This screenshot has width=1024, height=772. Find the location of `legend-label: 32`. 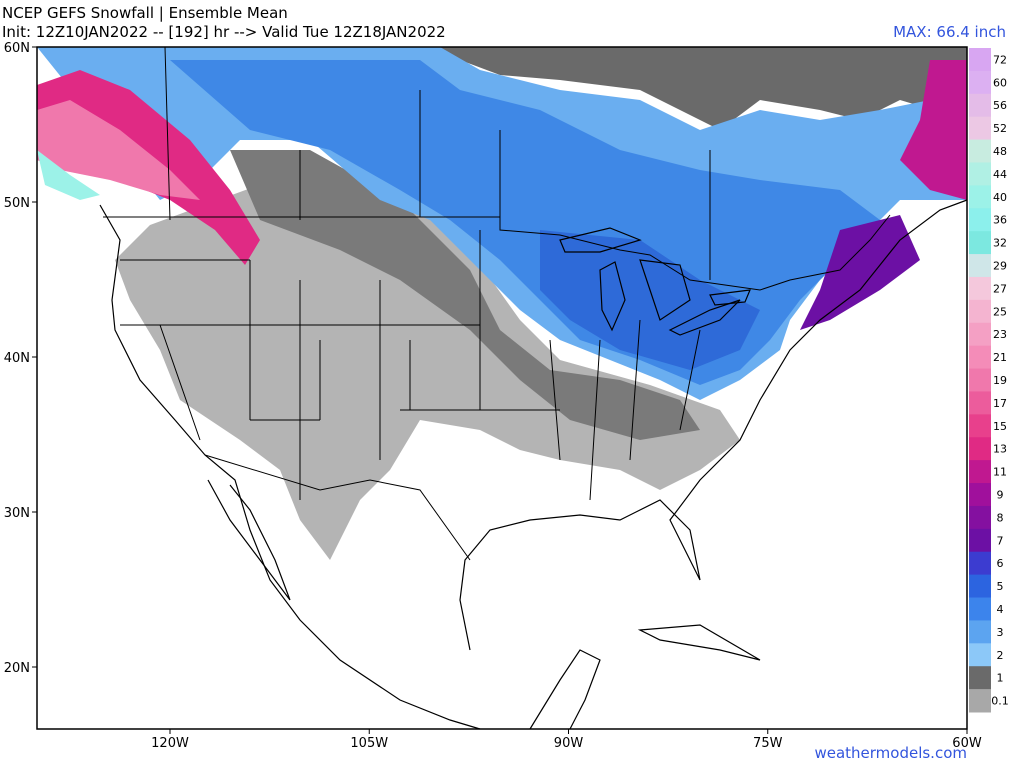

legend-label: 32 is located at coordinates (1000, 243).